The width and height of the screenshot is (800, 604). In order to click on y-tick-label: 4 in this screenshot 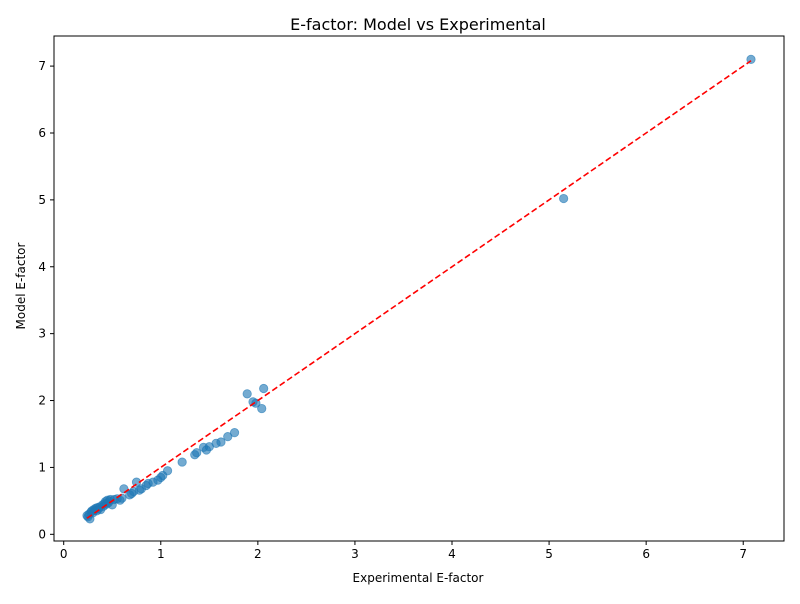, I will do `click(42, 267)`.